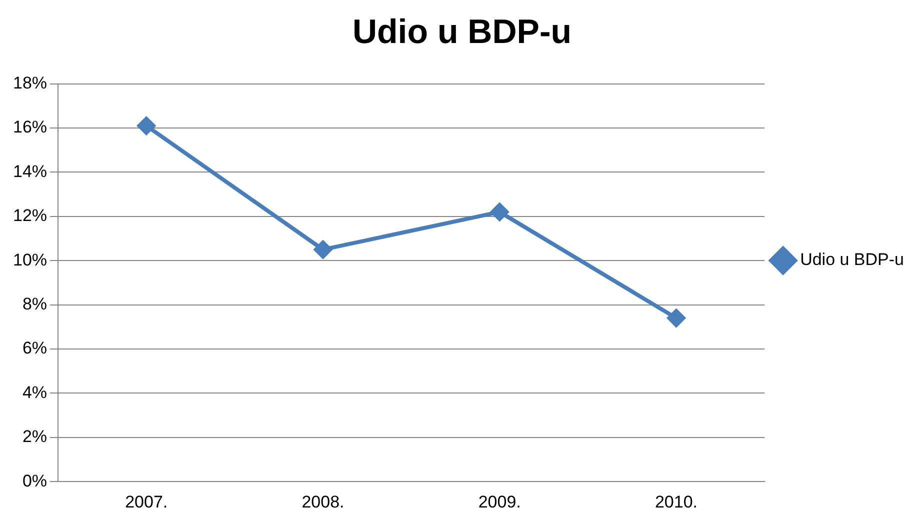  What do you see at coordinates (35, 436) in the screenshot?
I see `y-tick-label: 2%` at bounding box center [35, 436].